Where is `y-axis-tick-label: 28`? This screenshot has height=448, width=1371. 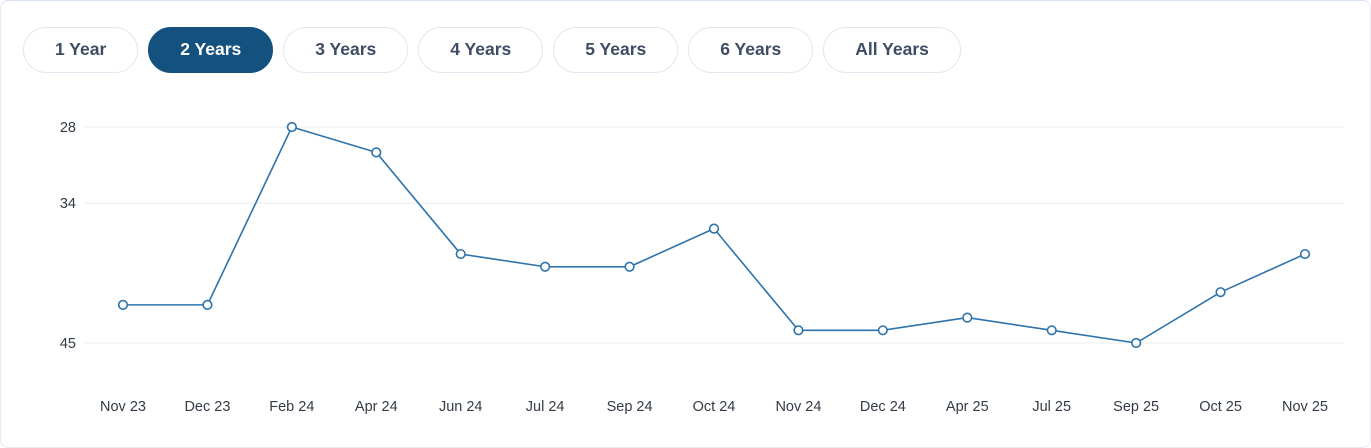 y-axis-tick-label: 28 is located at coordinates (68, 128).